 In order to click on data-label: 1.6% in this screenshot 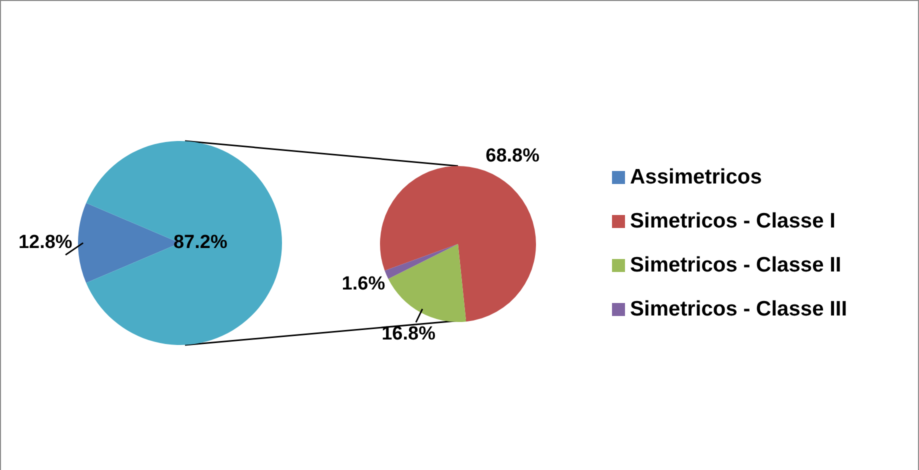, I will do `click(364, 284)`.